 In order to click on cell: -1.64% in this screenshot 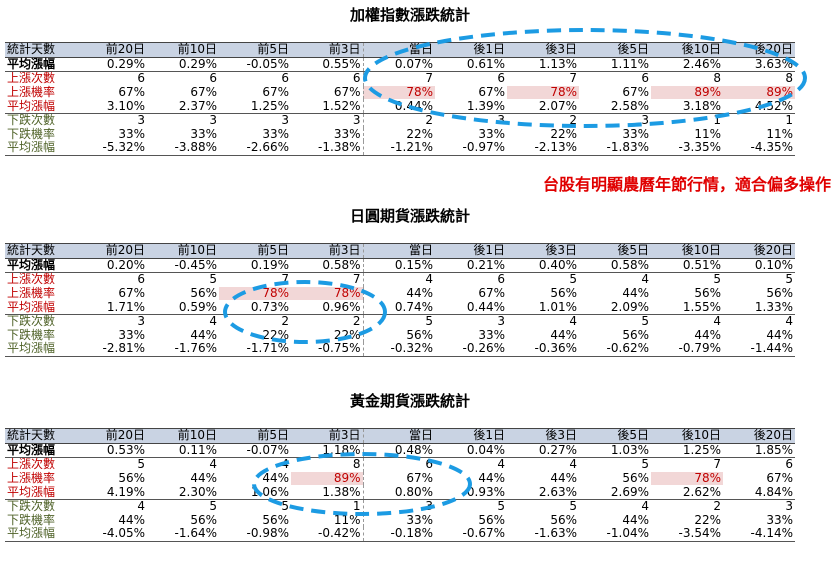, I will do `click(183, 534)`.